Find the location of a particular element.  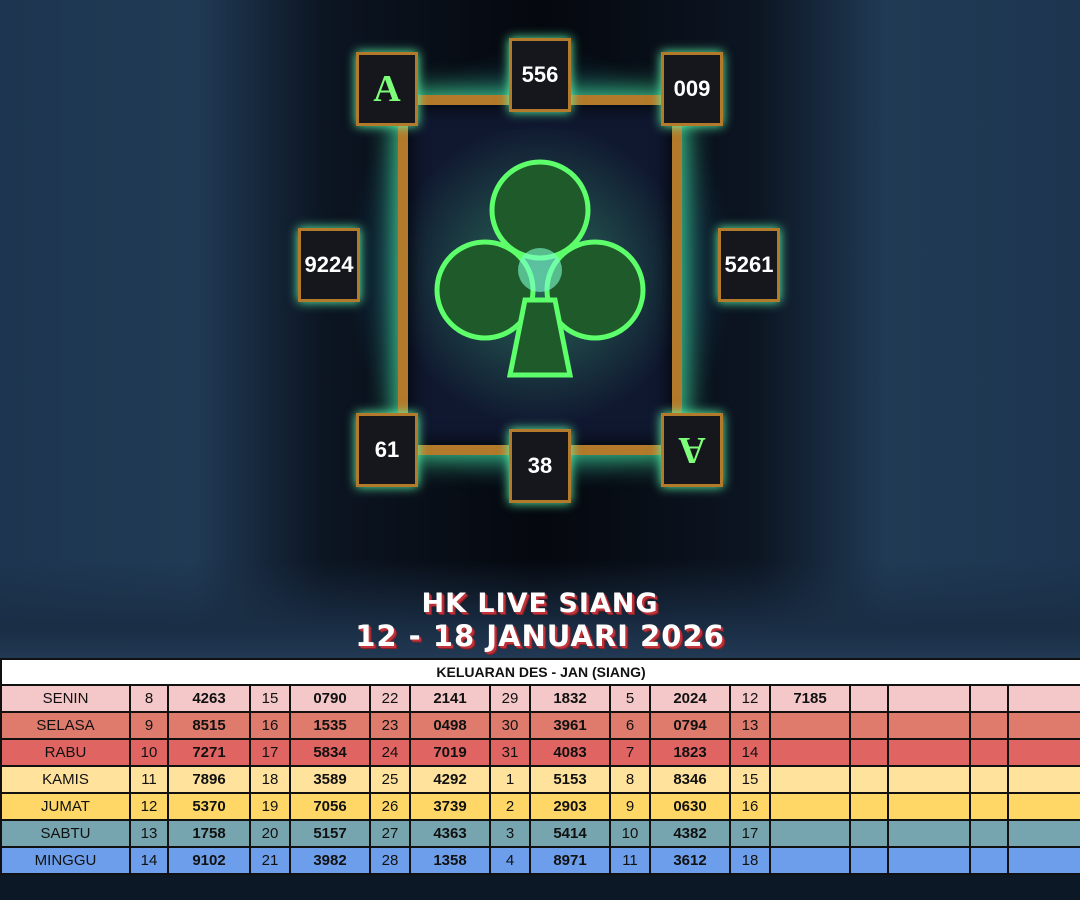

day-cell: SELASA is located at coordinates (65, 725).